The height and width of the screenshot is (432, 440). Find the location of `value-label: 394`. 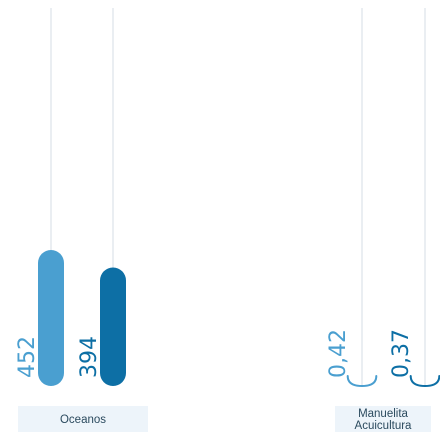

value-label: 394 is located at coordinates (89, 357).